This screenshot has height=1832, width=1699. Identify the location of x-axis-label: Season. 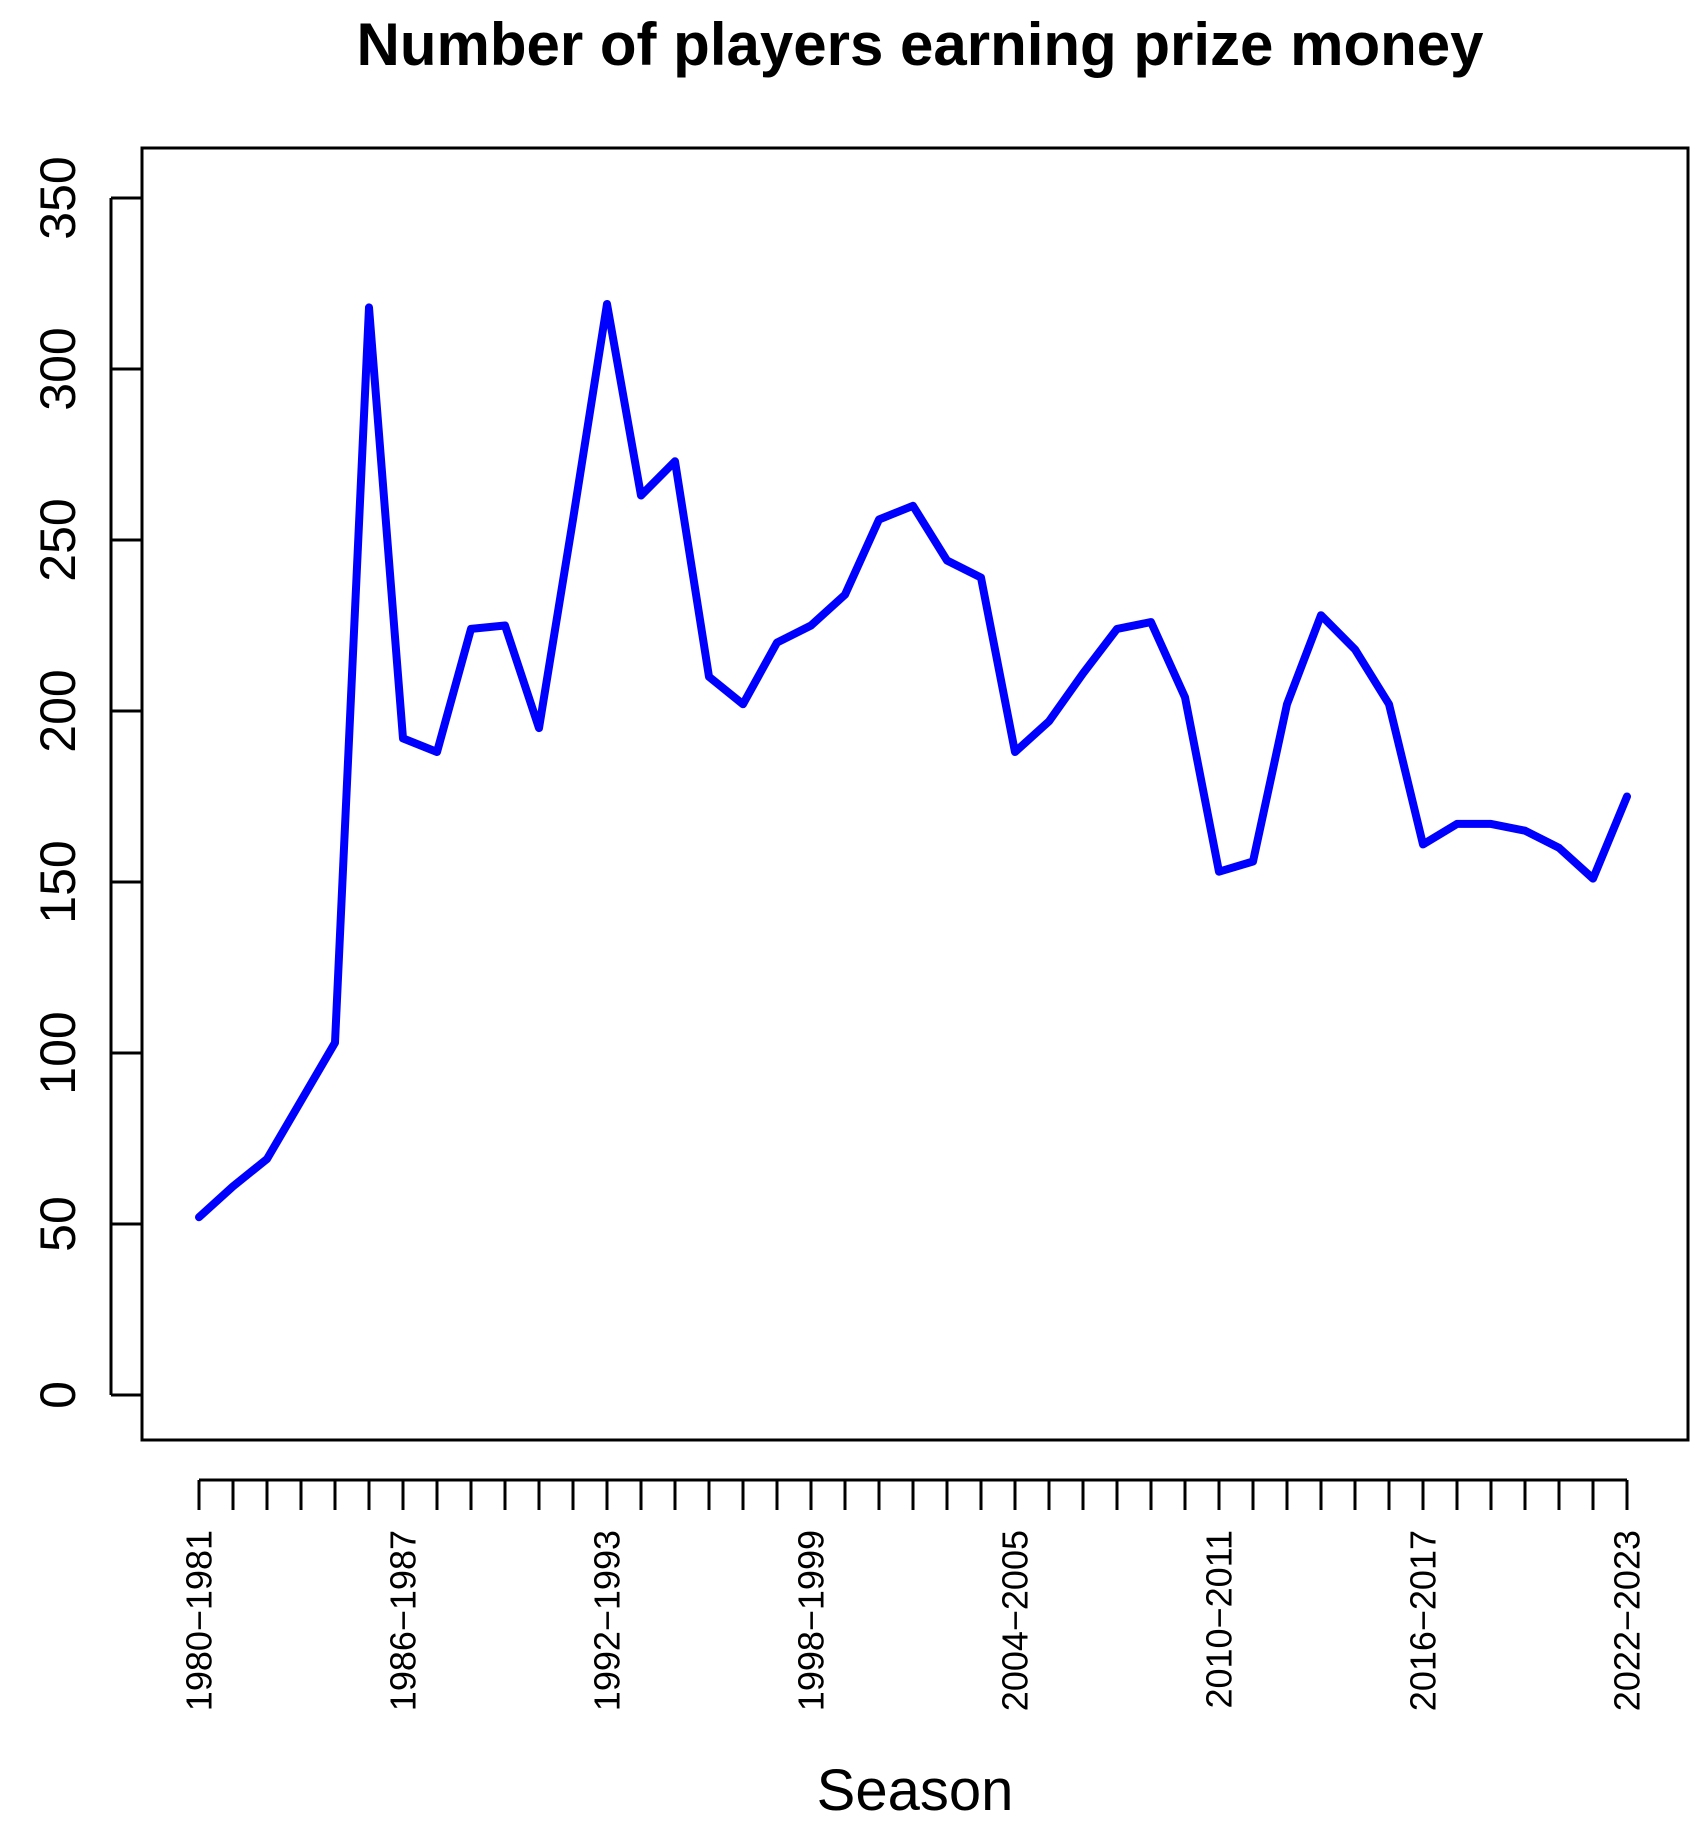
(915, 1790).